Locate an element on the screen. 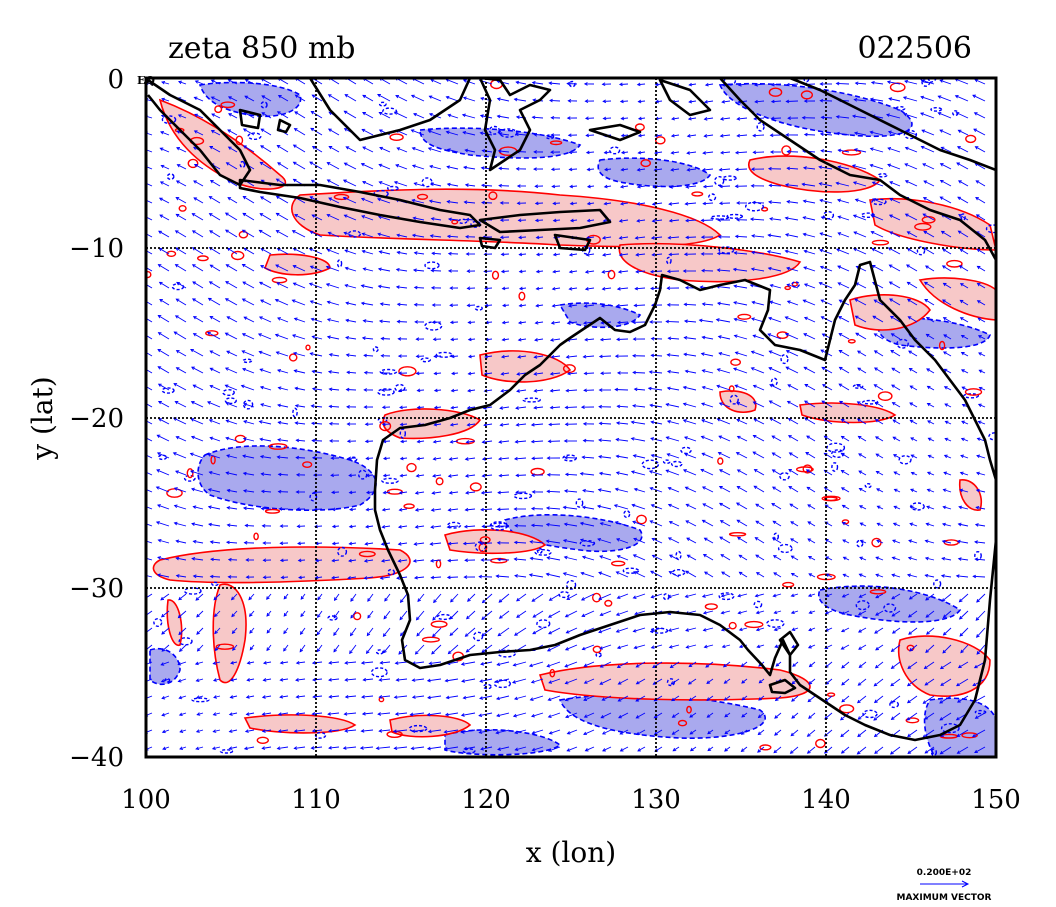  y-tick-label: −30 is located at coordinates (96, 589).